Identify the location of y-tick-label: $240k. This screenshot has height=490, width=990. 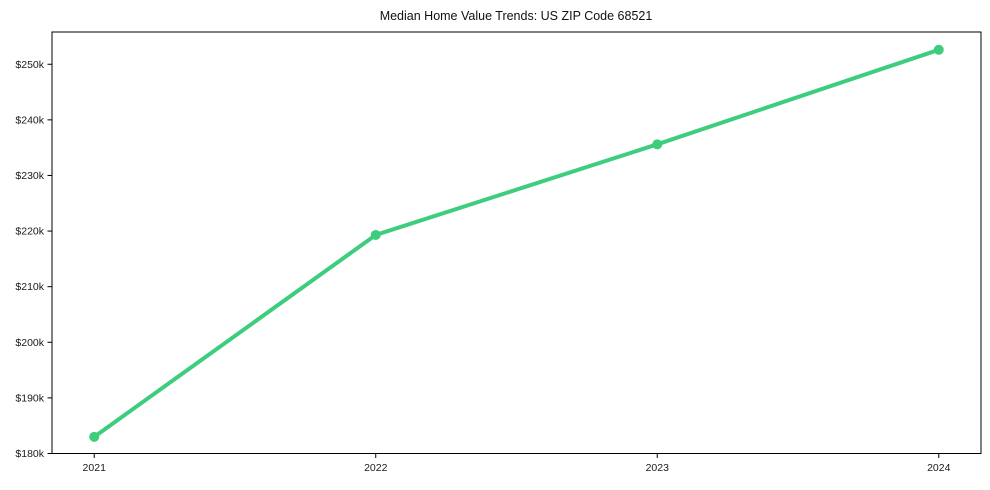
(29, 120).